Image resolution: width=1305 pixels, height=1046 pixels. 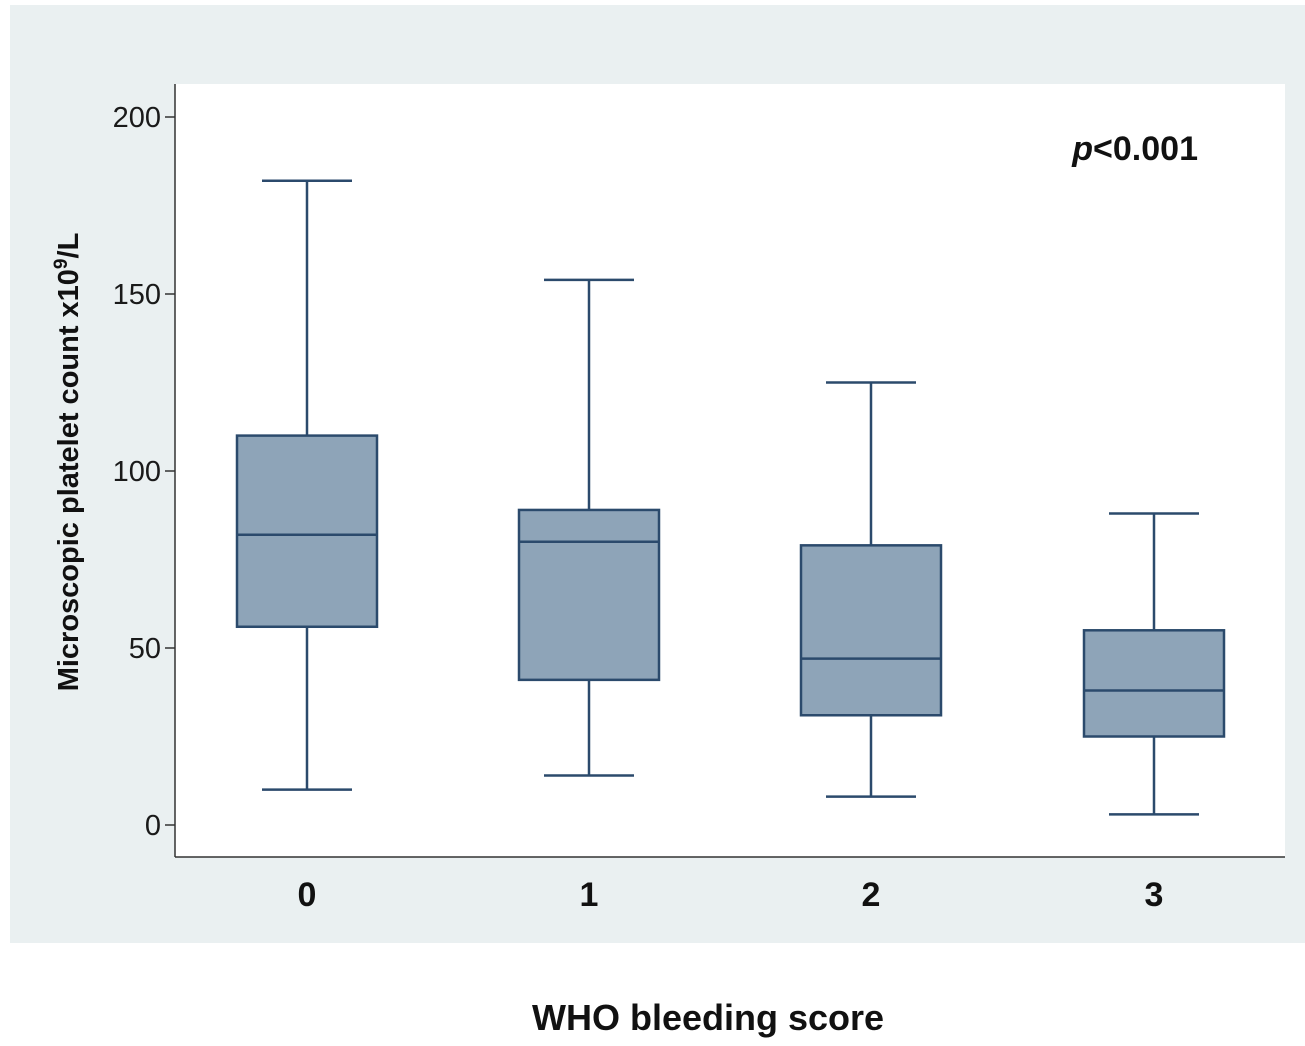 I want to click on x-tick-label: 2, so click(x=871, y=895).